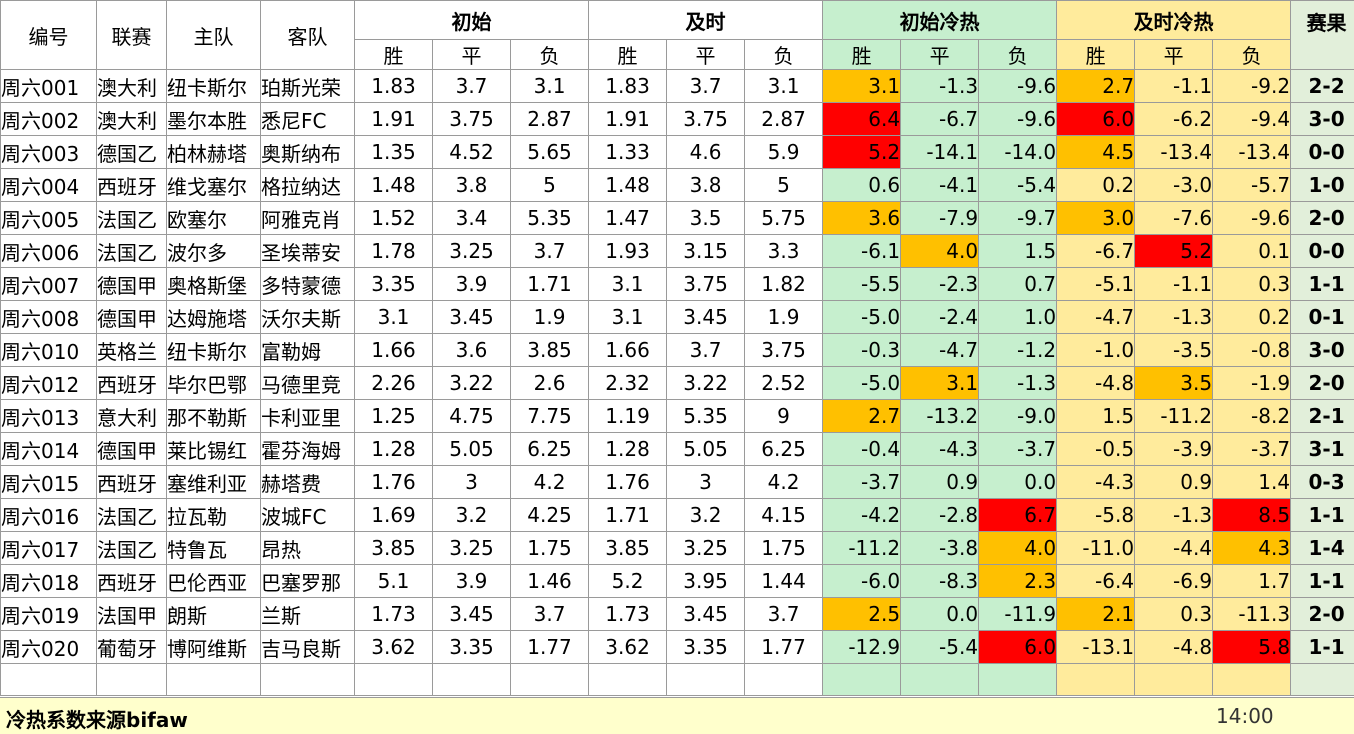 The height and width of the screenshot is (734, 1354). Describe the element at coordinates (1322, 350) in the screenshot. I see `result-cell: 3-0` at that location.